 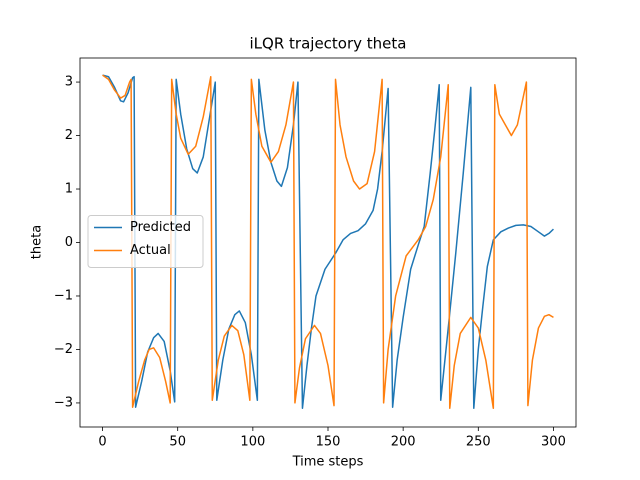 What do you see at coordinates (69, 135) in the screenshot?
I see `y-tick-label: 2` at bounding box center [69, 135].